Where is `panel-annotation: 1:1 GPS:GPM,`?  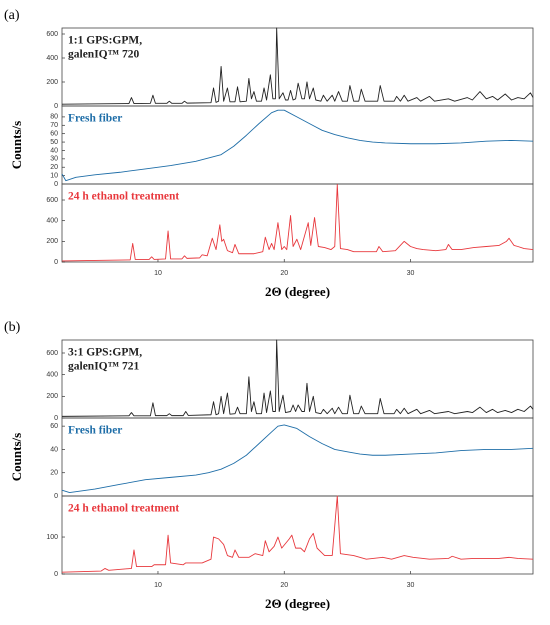
panel-annotation: 1:1 GPS:GPM, is located at coordinates (105, 41).